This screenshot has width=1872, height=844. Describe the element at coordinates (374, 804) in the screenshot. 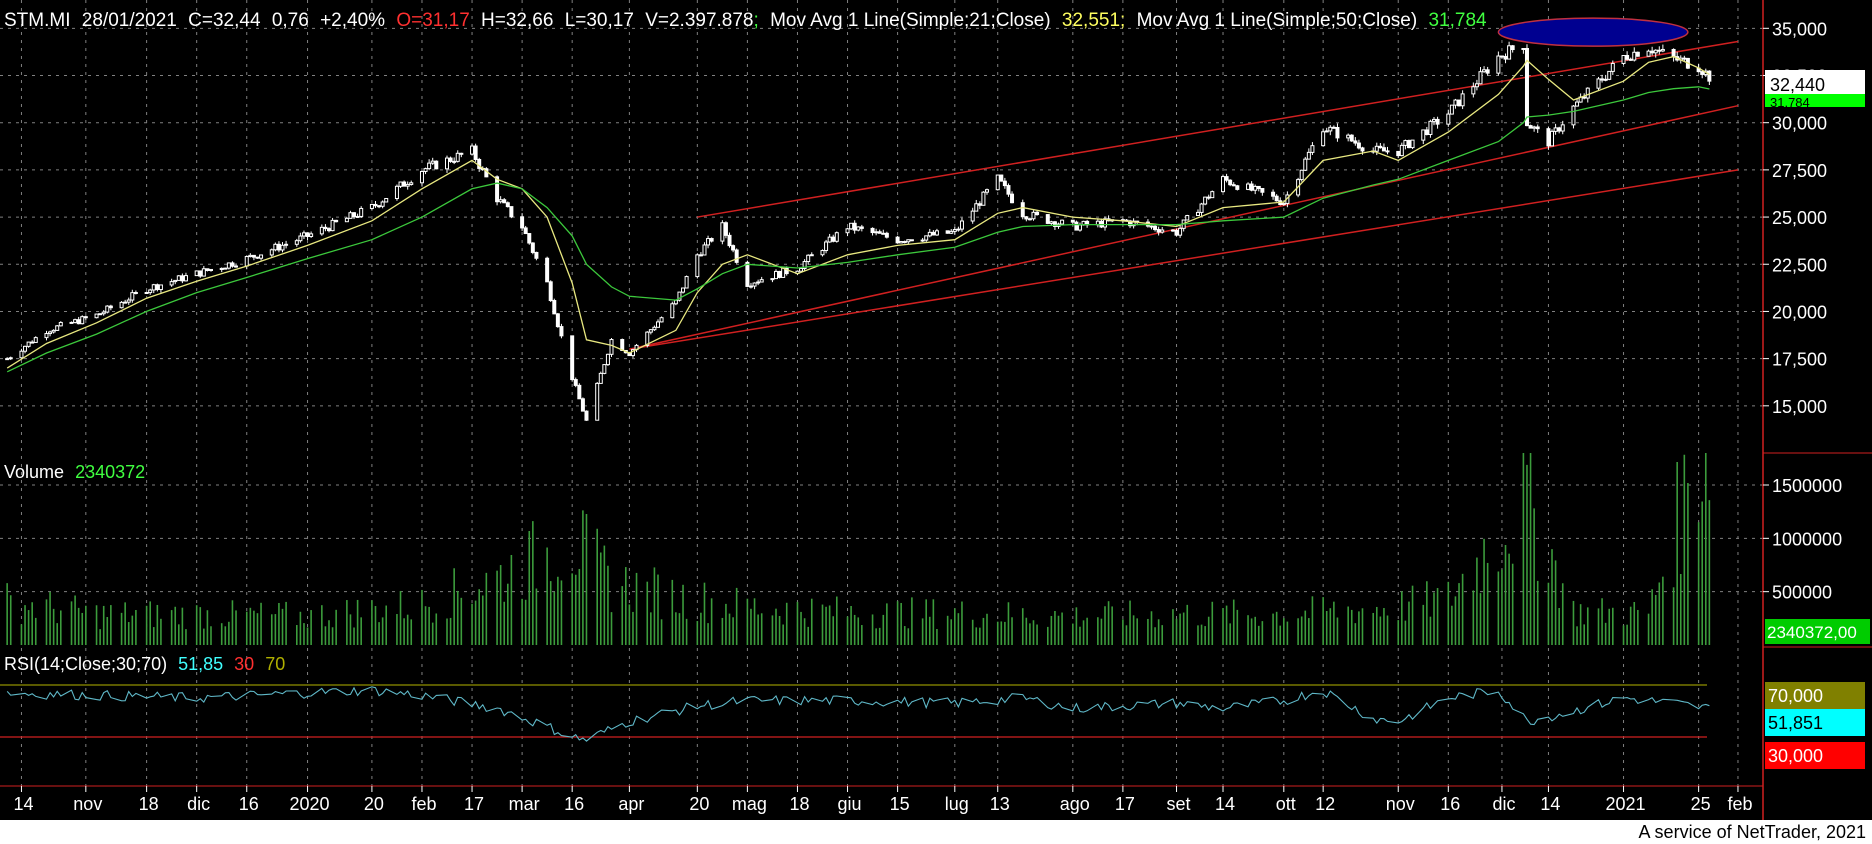

I see `x-tick-label-6: 20` at that location.